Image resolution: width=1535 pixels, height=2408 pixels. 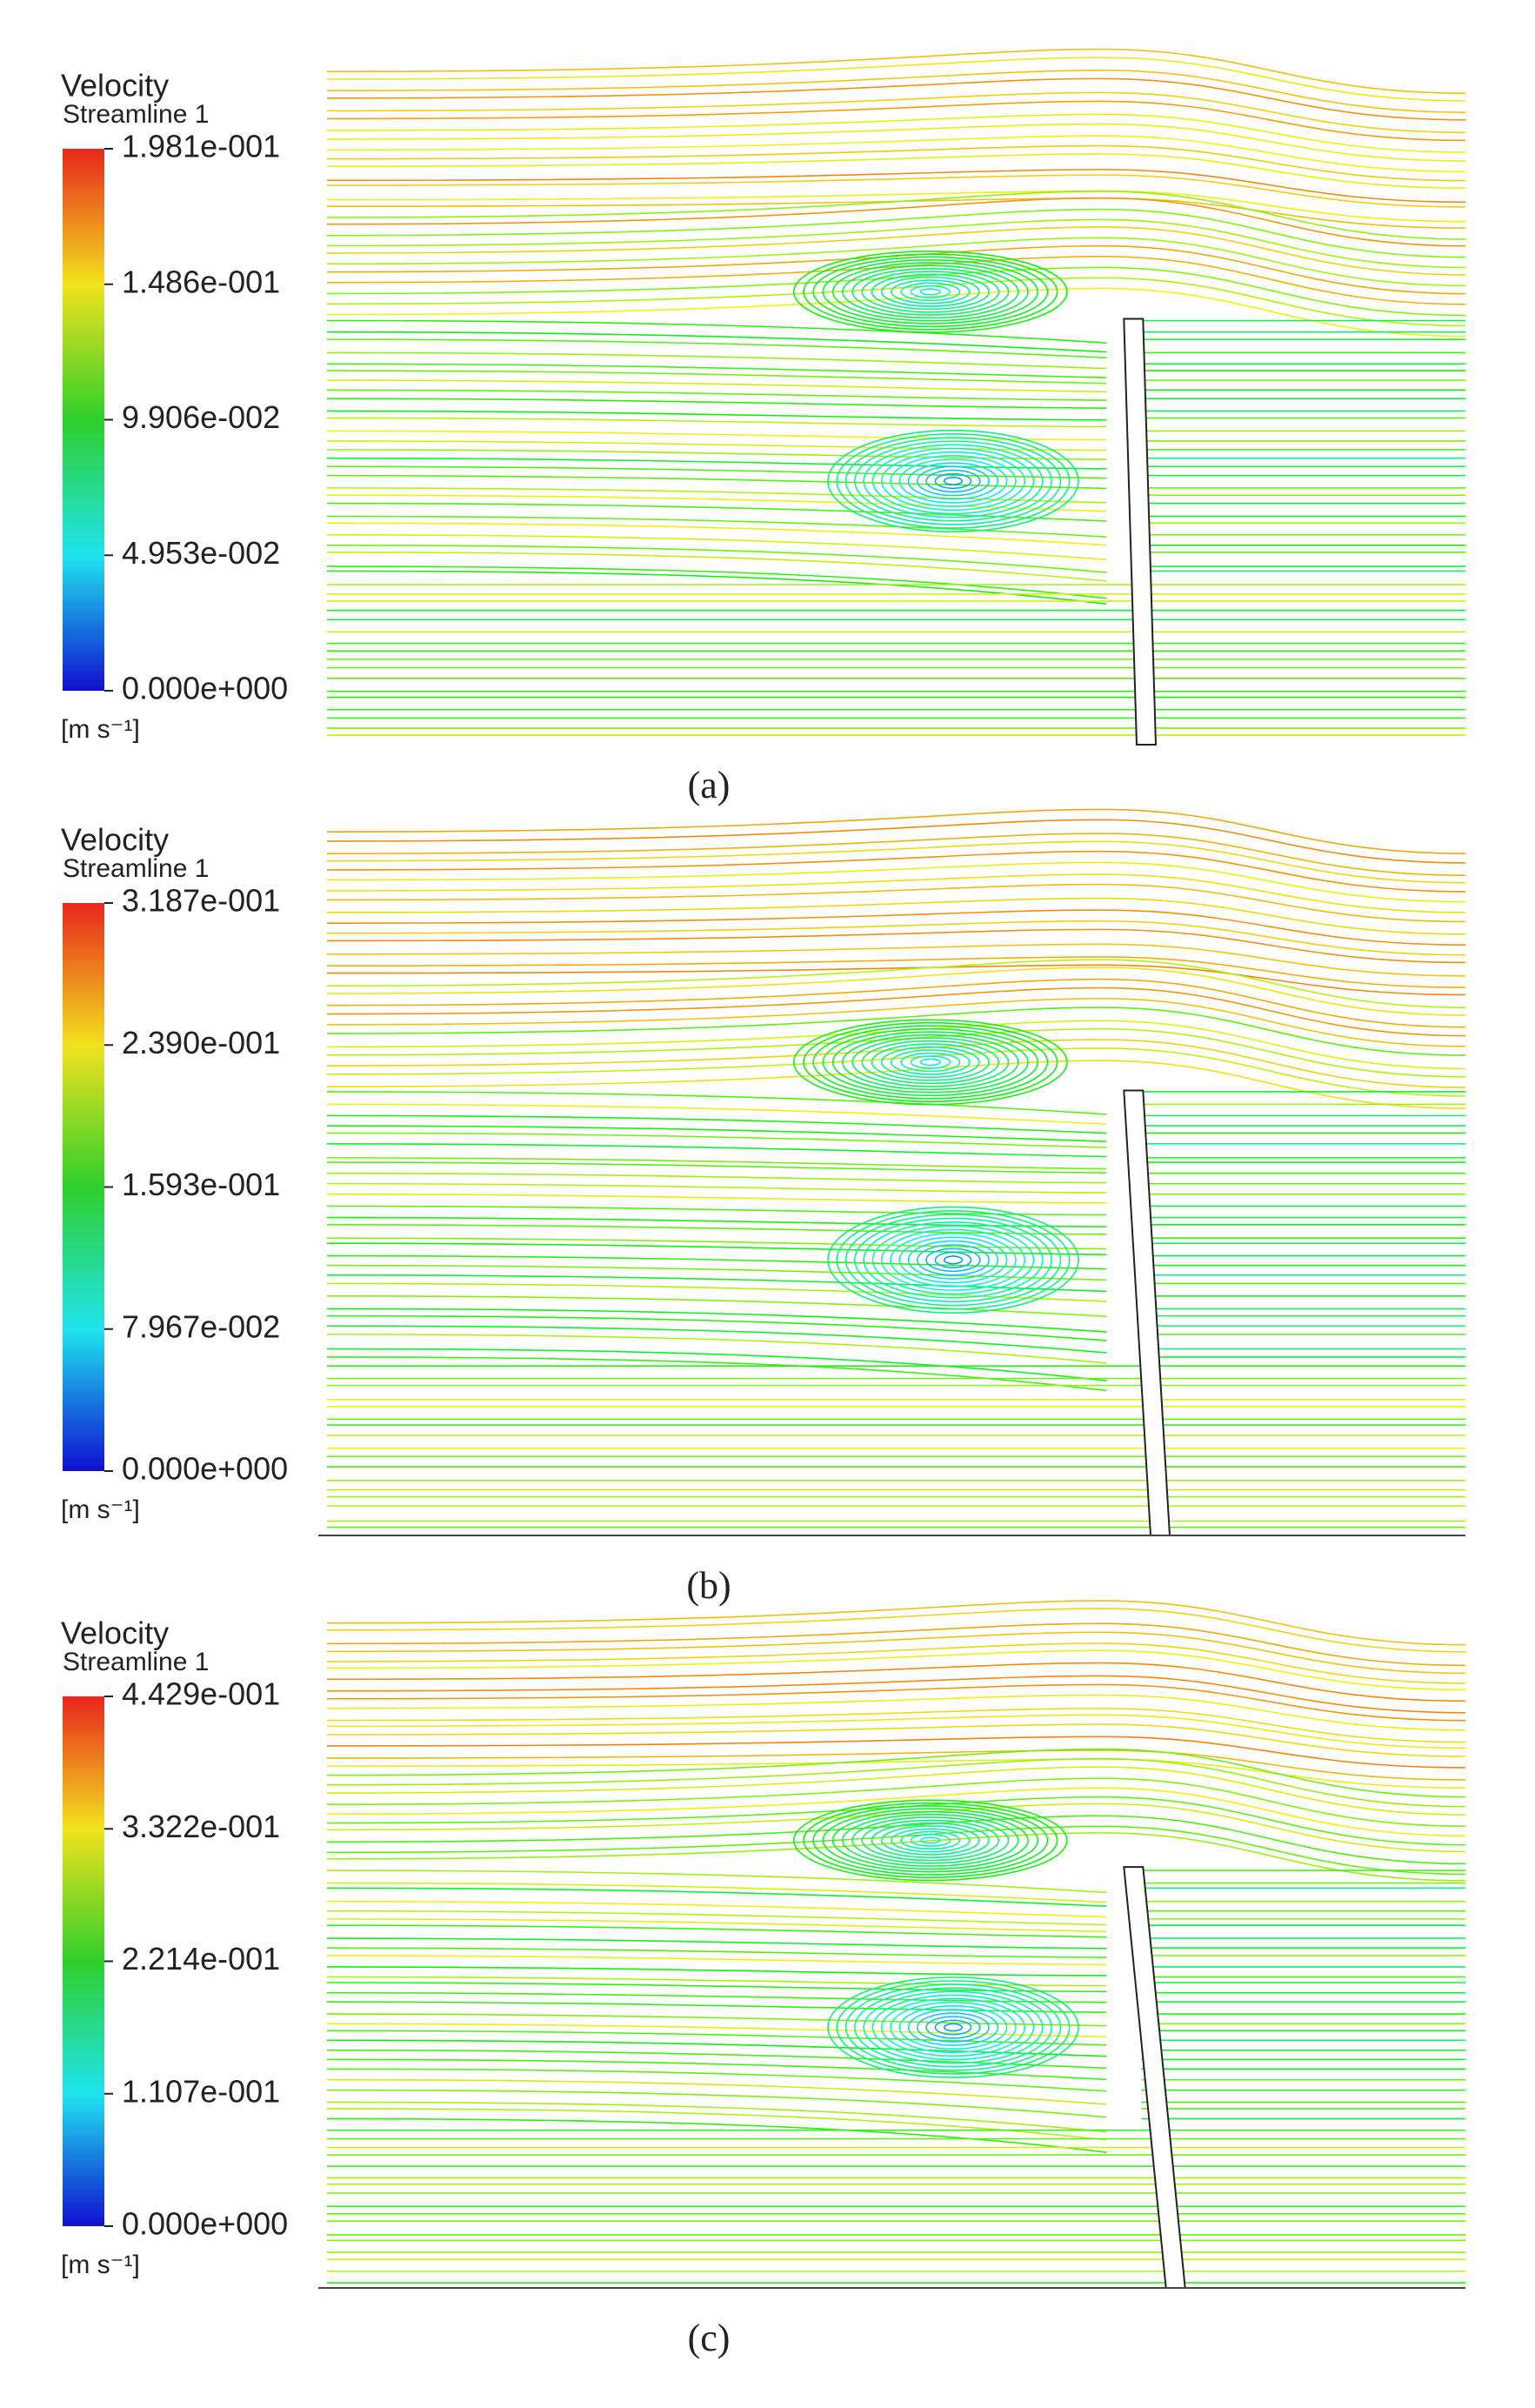 I want to click on colorbar-label: 1.486e-001, so click(x=201, y=281).